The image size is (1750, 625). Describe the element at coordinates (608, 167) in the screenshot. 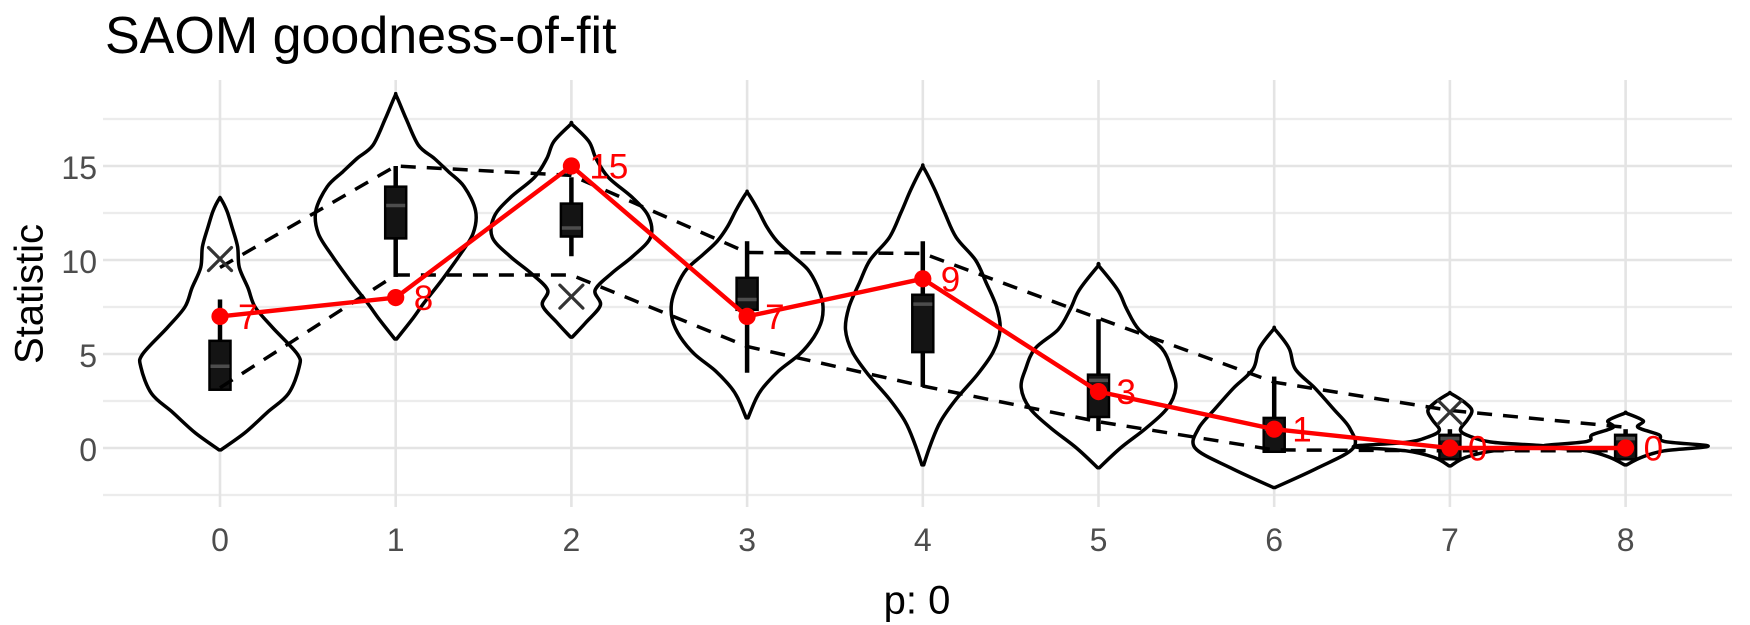

I see `observed-label-x2: 15` at that location.